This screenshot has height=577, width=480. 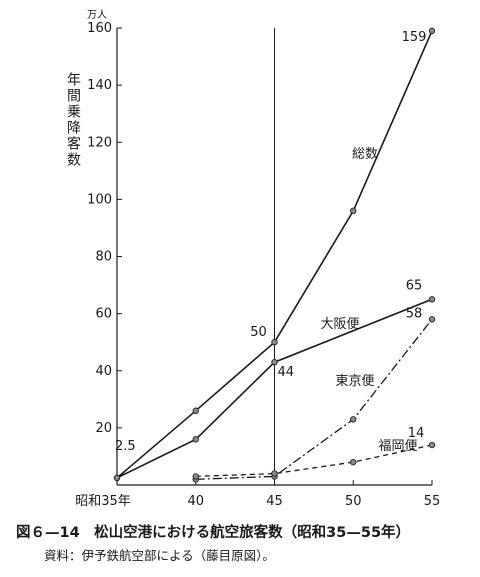 I want to click on y-axis-label: 年間乗降客数, so click(x=73, y=120).